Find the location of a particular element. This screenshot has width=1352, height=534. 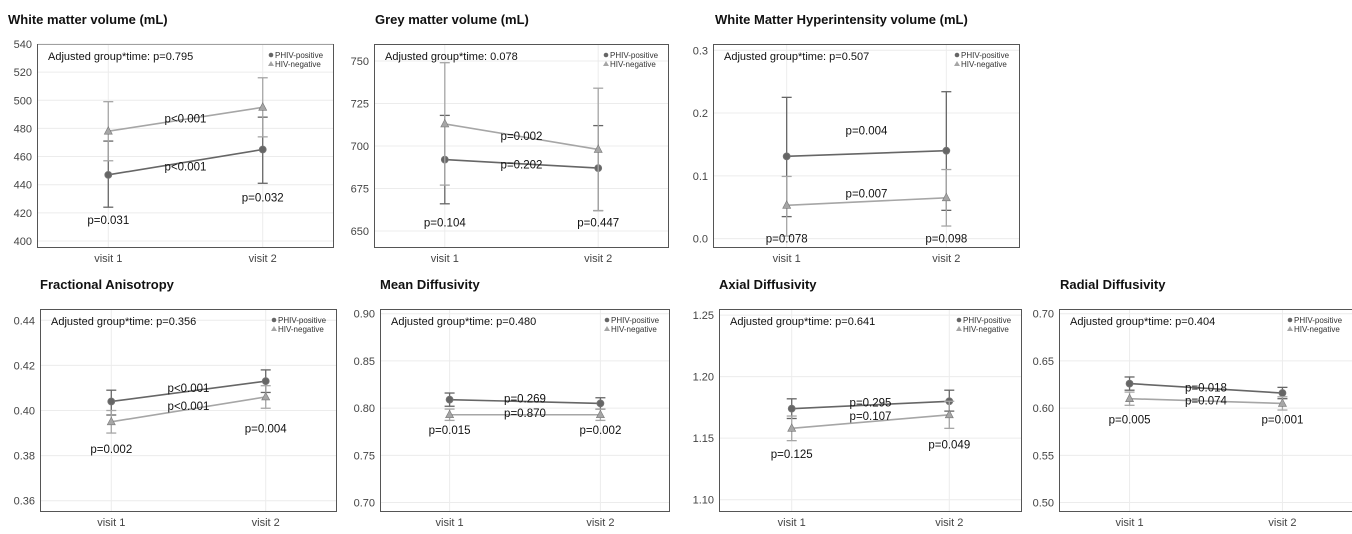

y-tick-label: 0.36 is located at coordinates (24, 502).